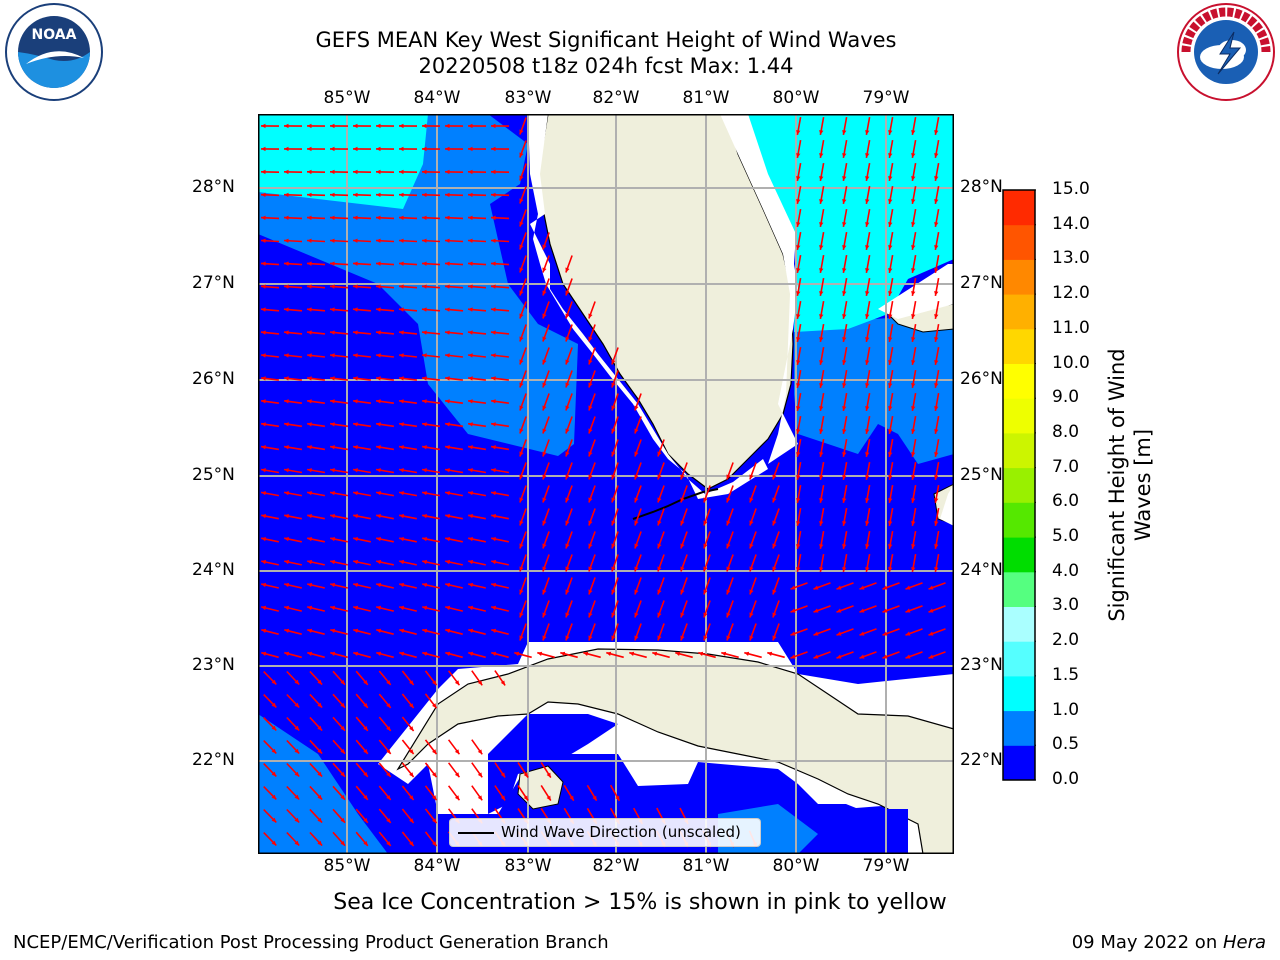  Describe the element at coordinates (1019, 485) in the screenshot. I see `colorbar-frame` at that location.